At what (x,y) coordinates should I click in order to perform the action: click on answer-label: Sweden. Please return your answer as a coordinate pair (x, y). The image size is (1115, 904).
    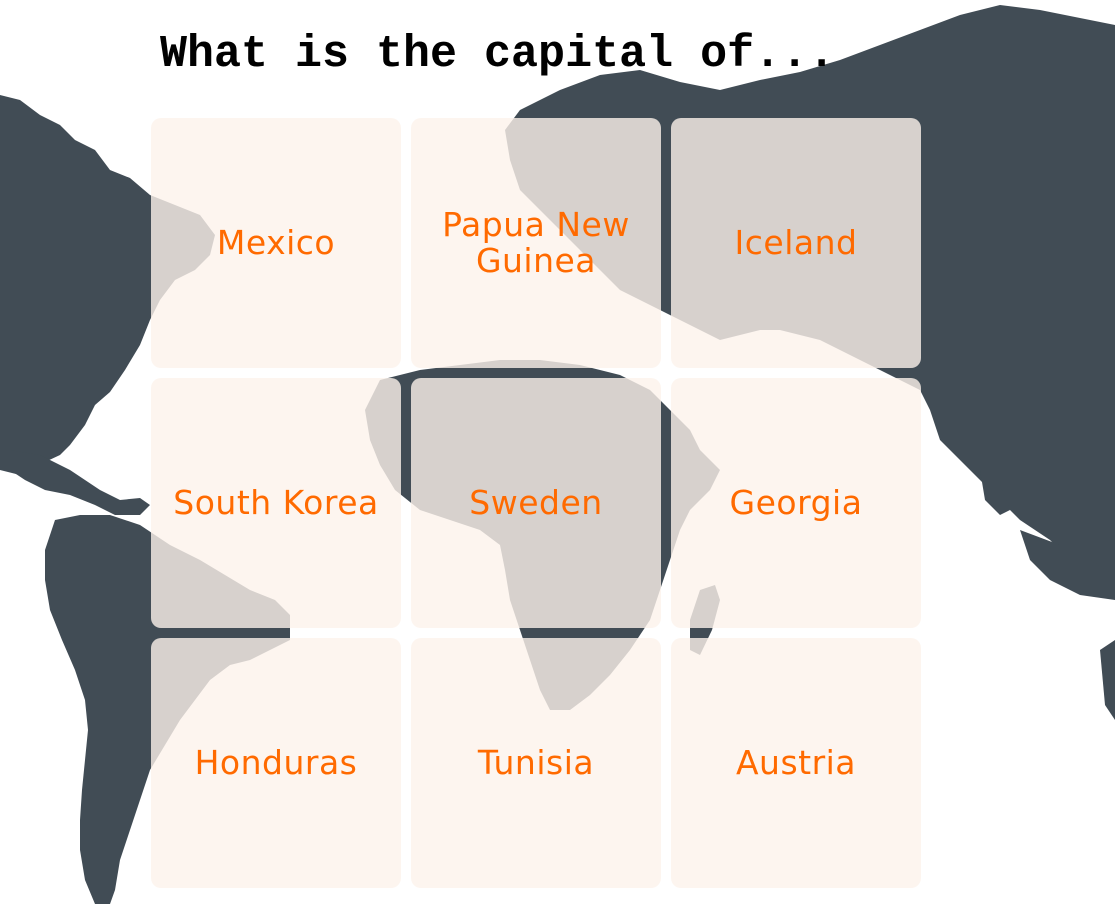
    Looking at the image, I should click on (535, 503).